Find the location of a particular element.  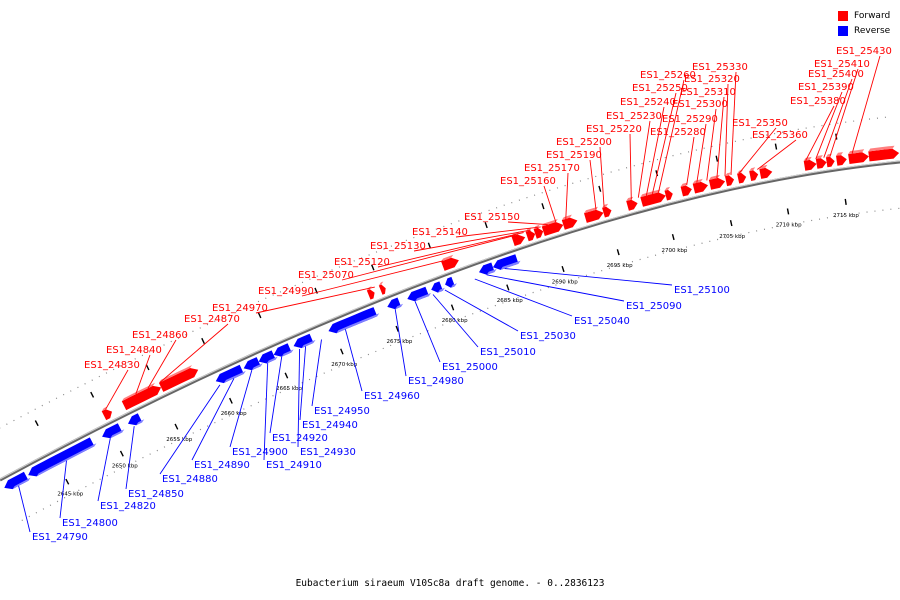

forward-gene-label: ES1_25320 is located at coordinates (712, 79).